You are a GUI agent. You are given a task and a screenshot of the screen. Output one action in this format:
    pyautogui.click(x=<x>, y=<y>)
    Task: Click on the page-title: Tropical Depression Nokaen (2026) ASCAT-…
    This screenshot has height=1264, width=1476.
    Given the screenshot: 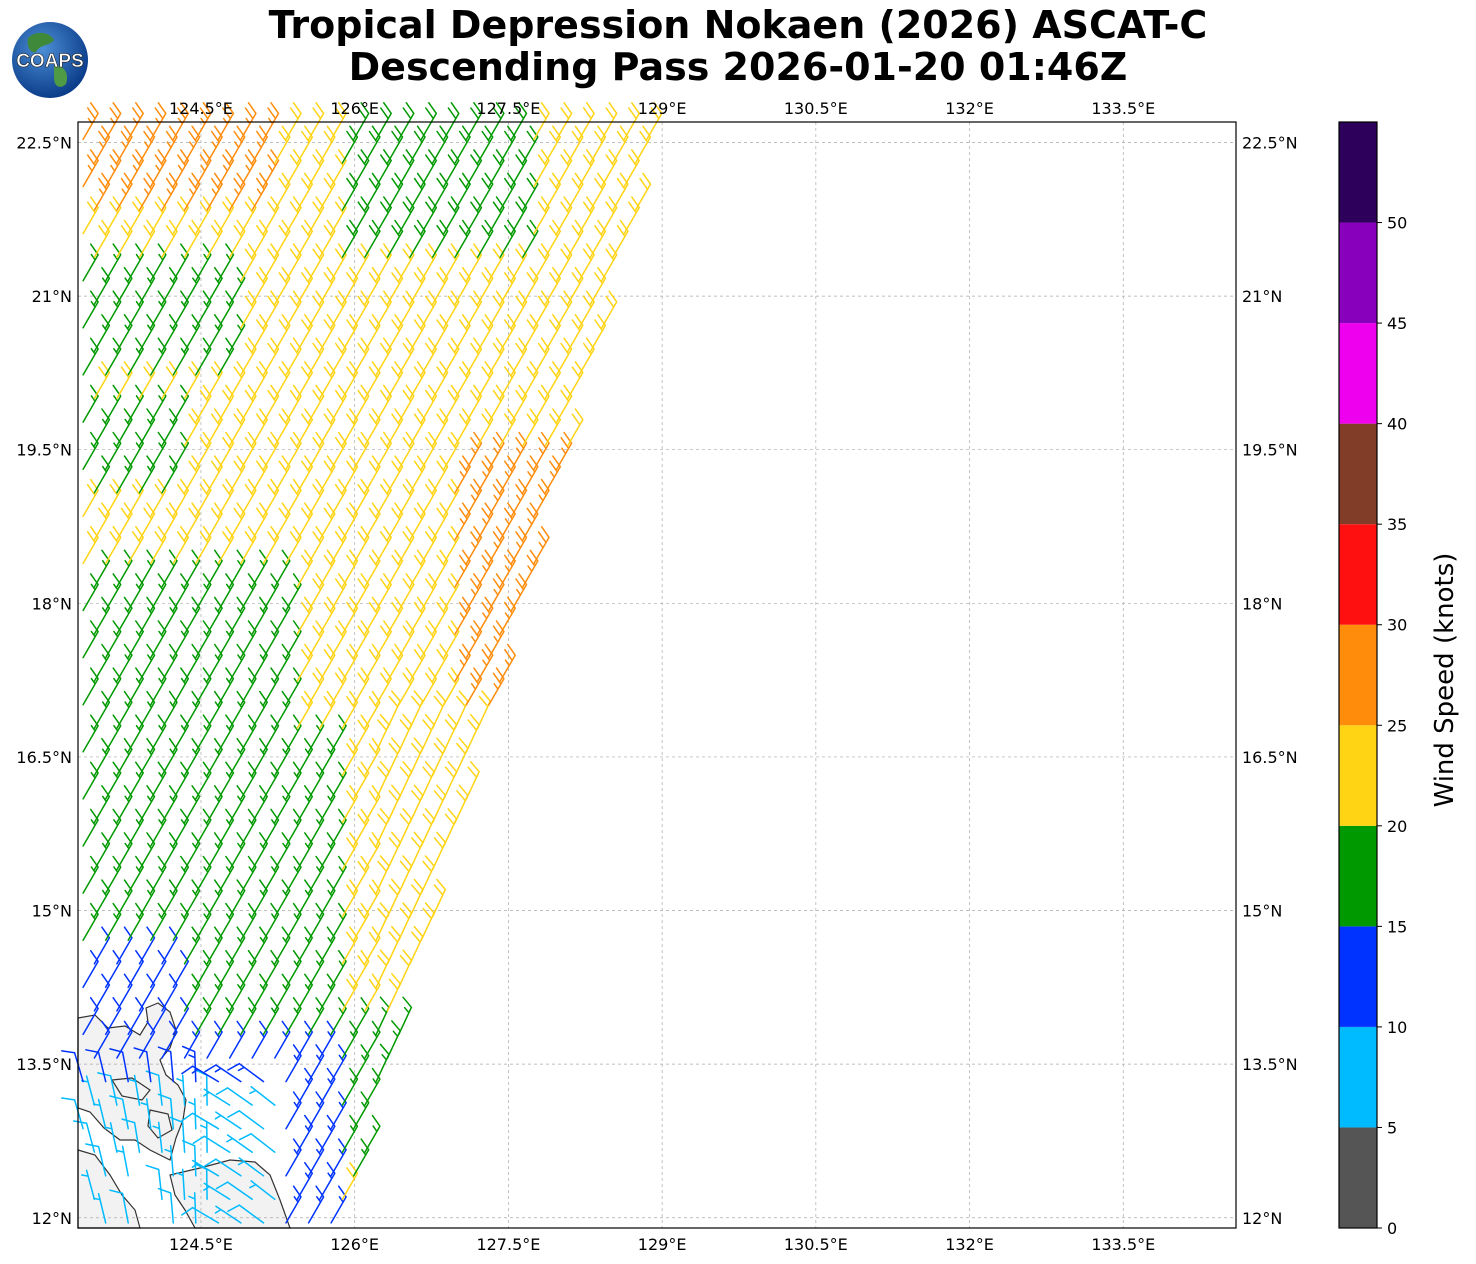 What is the action you would take?
    pyautogui.click(x=738, y=46)
    